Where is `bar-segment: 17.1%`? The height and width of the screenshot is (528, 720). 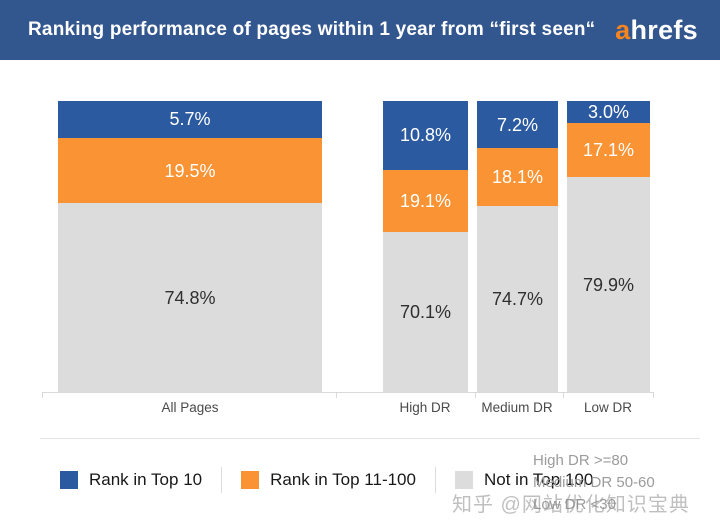 bar-segment: 17.1% is located at coordinates (608, 150).